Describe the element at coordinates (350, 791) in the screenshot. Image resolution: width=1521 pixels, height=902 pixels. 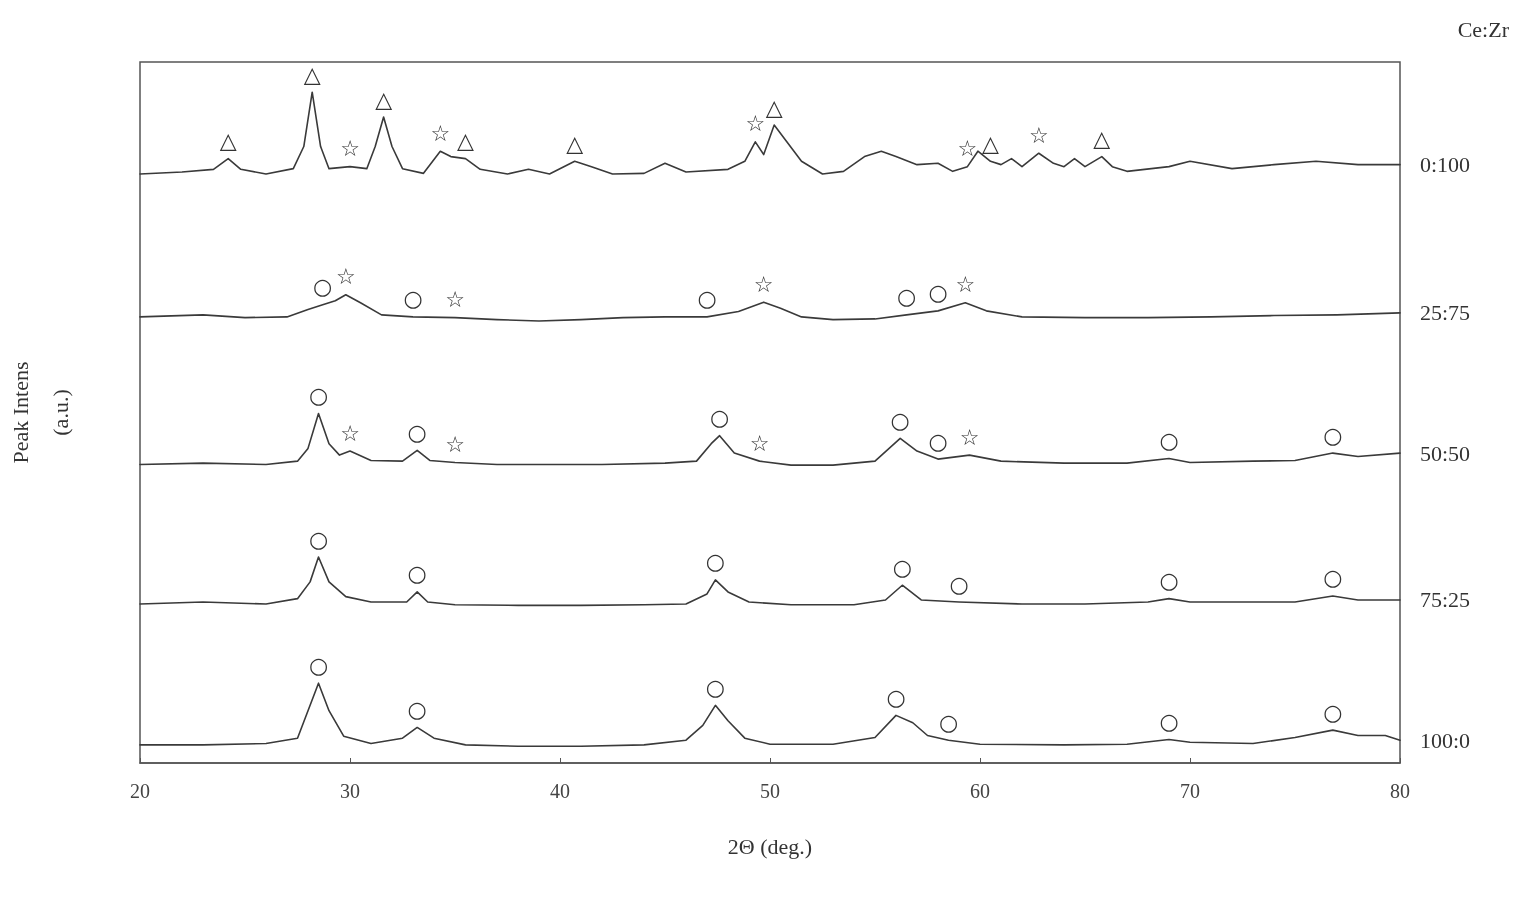
I see `x-tick-label: 30` at that location.